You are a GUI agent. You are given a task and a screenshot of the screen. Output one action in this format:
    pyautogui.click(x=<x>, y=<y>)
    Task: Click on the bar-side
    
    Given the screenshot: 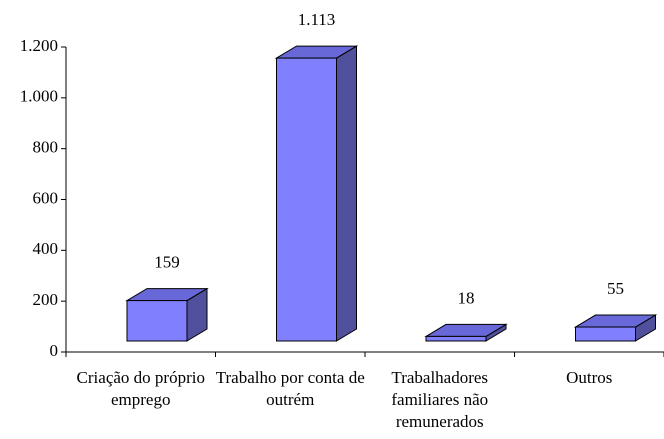 What is the action you would take?
    pyautogui.click(x=346, y=193)
    